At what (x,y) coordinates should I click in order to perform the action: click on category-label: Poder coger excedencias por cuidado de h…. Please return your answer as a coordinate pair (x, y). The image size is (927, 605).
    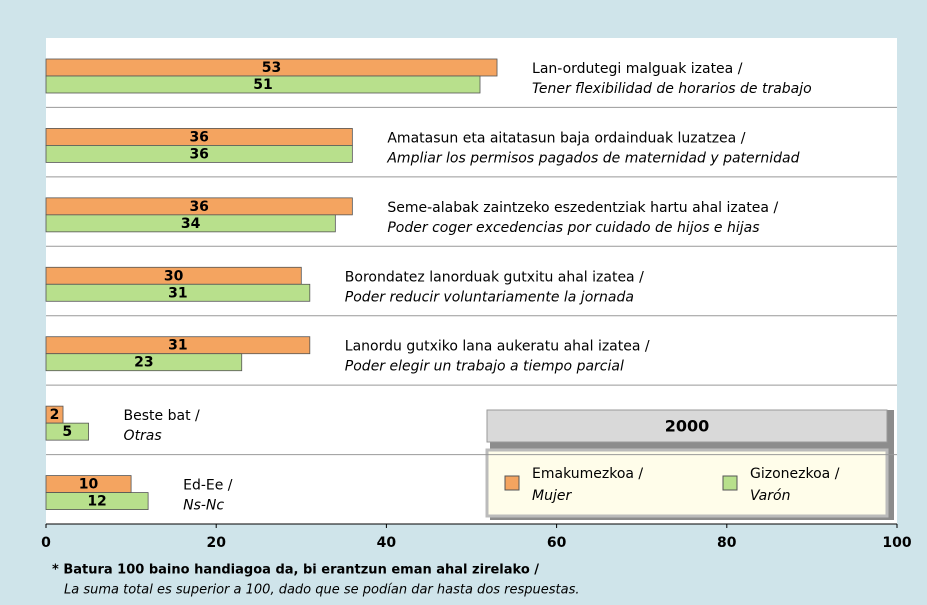
    Looking at the image, I should click on (573, 228).